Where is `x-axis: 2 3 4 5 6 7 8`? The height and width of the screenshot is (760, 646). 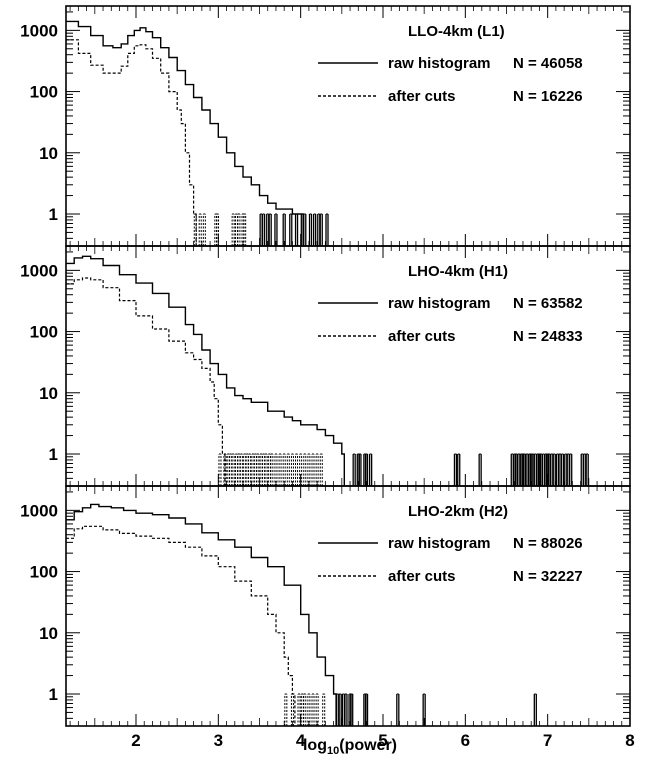
x-axis: 2 3 4 5 6 7 8 is located at coordinates (382, 740).